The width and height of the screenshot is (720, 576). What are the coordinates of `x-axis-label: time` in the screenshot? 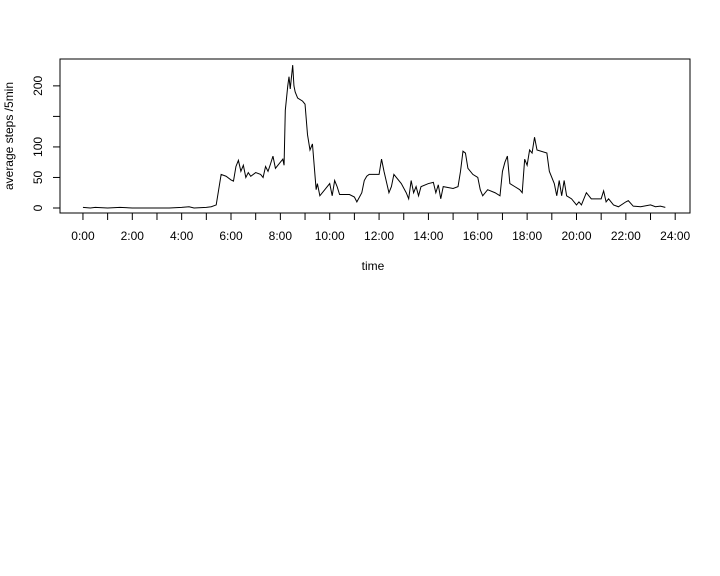 It's located at (373, 266).